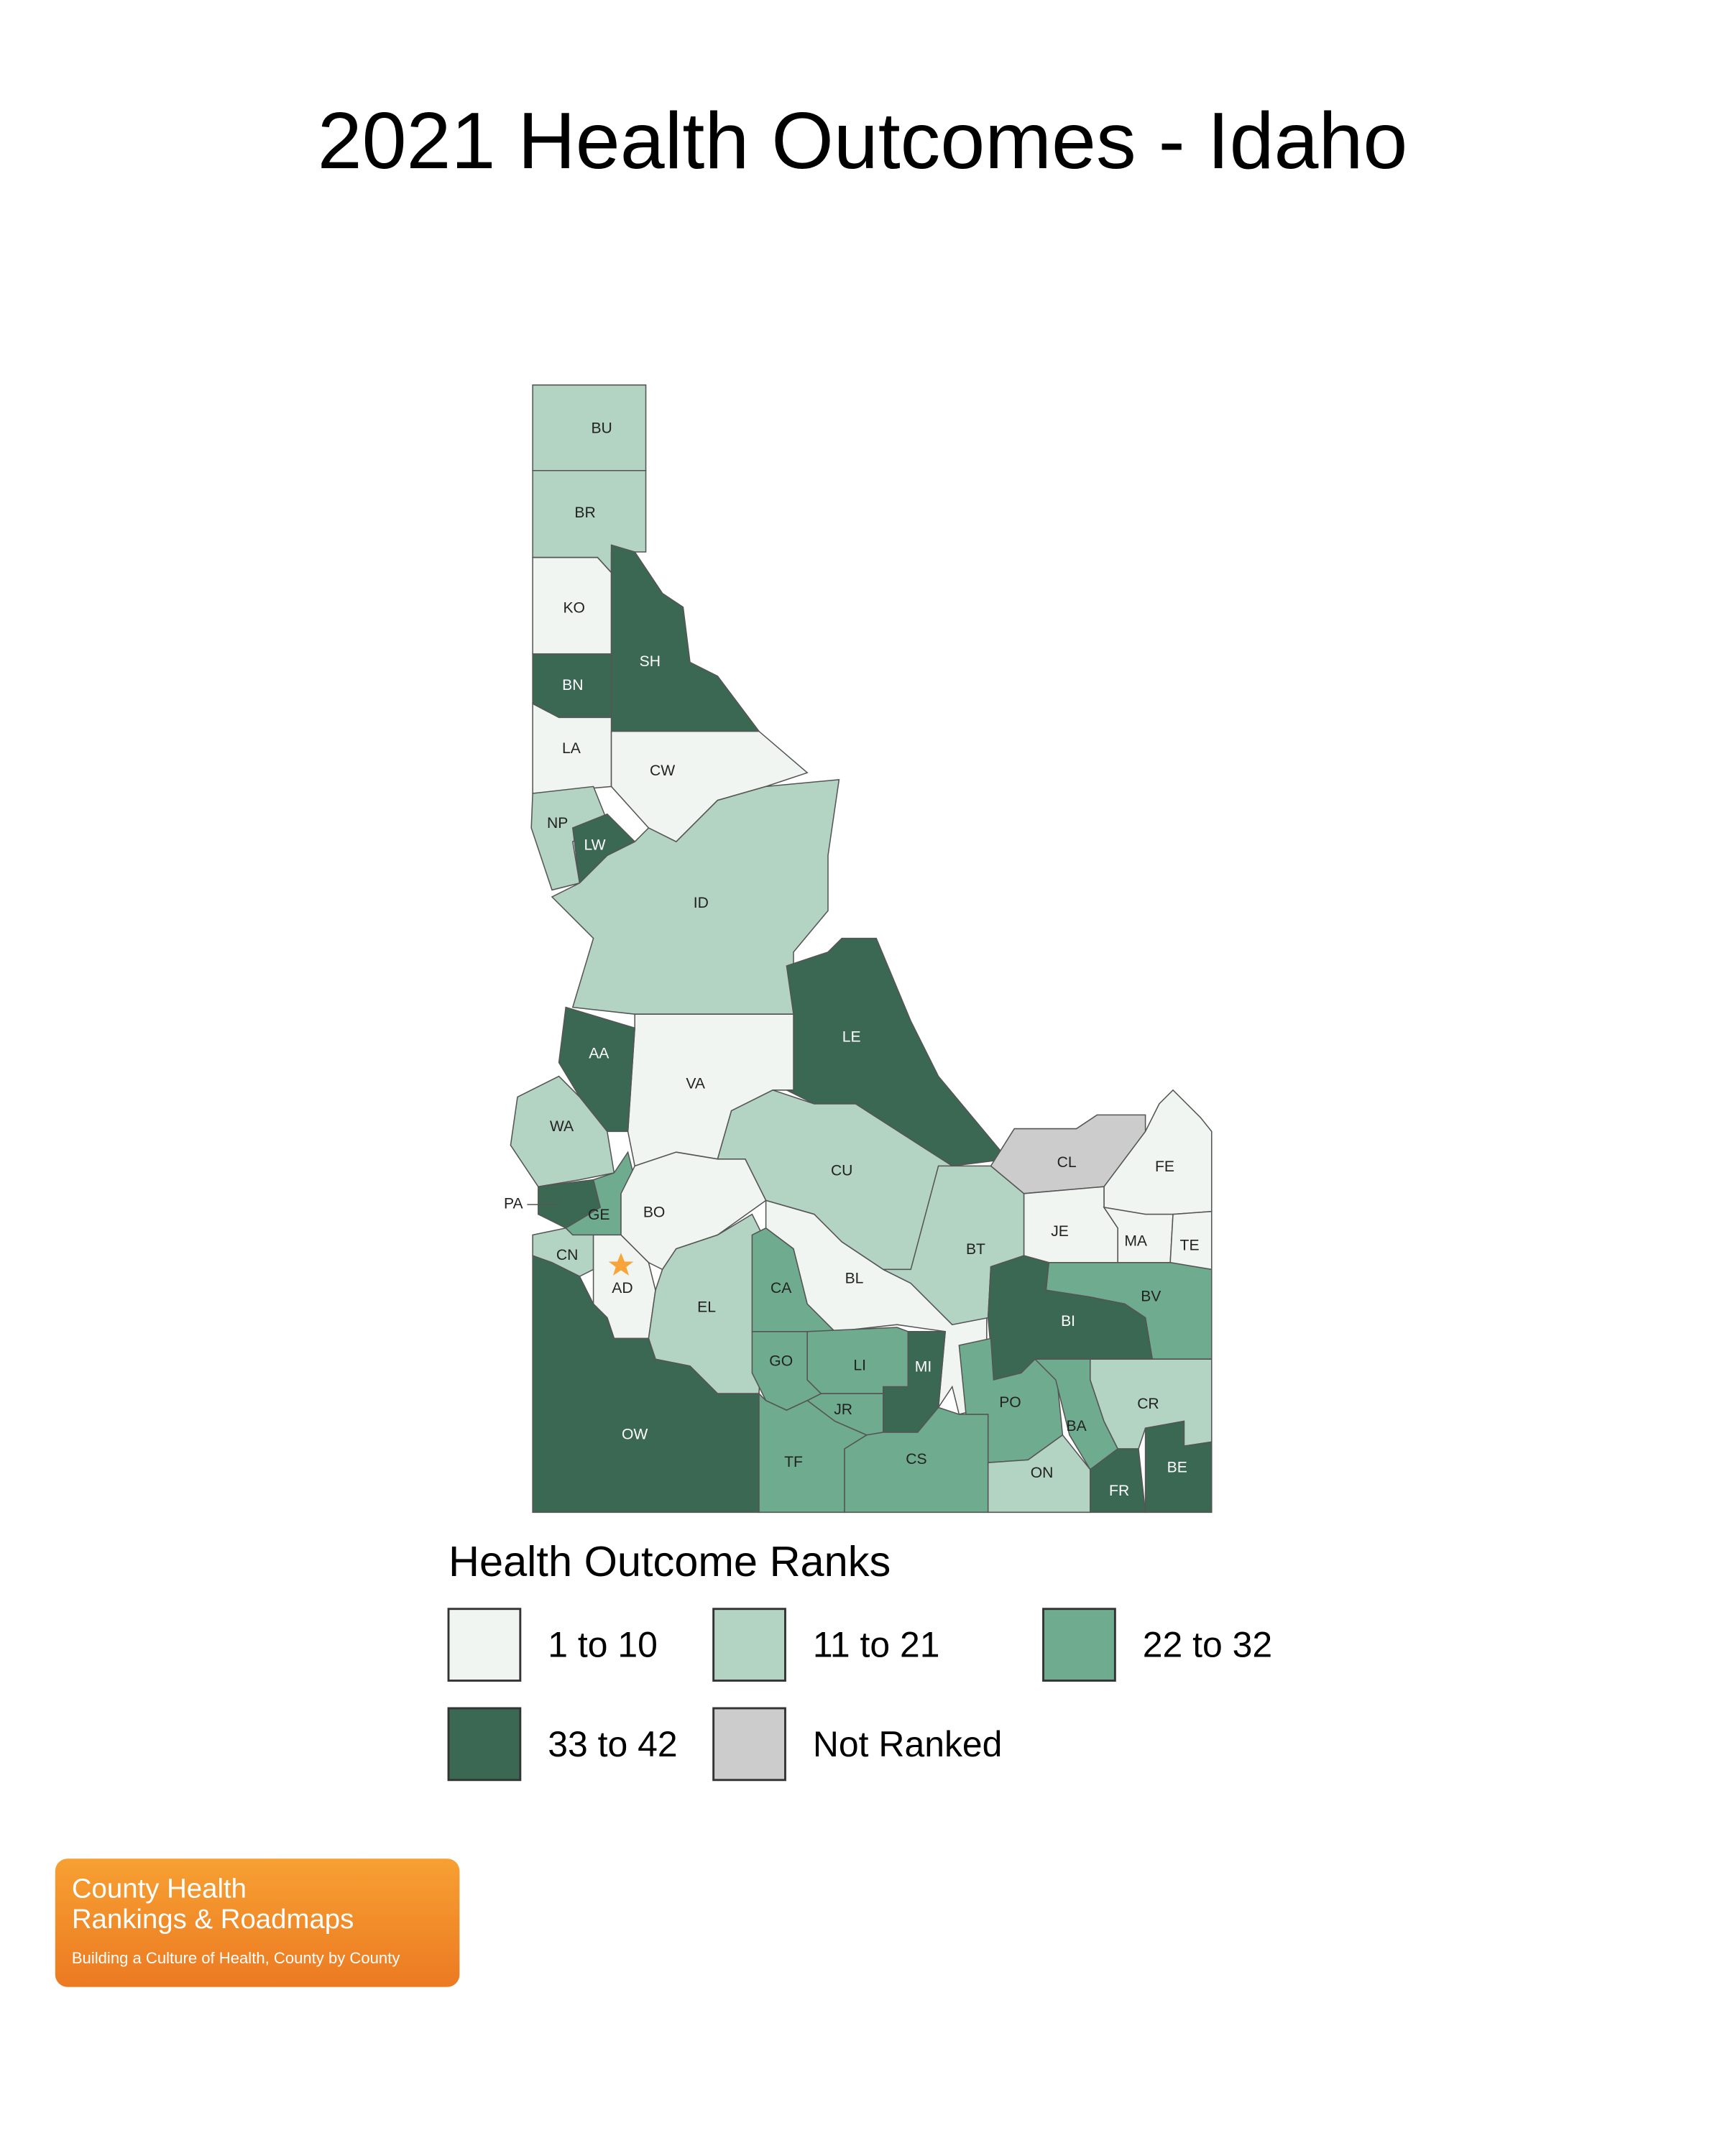 The width and height of the screenshot is (1725, 2156). I want to click on county-label: WA, so click(562, 1126).